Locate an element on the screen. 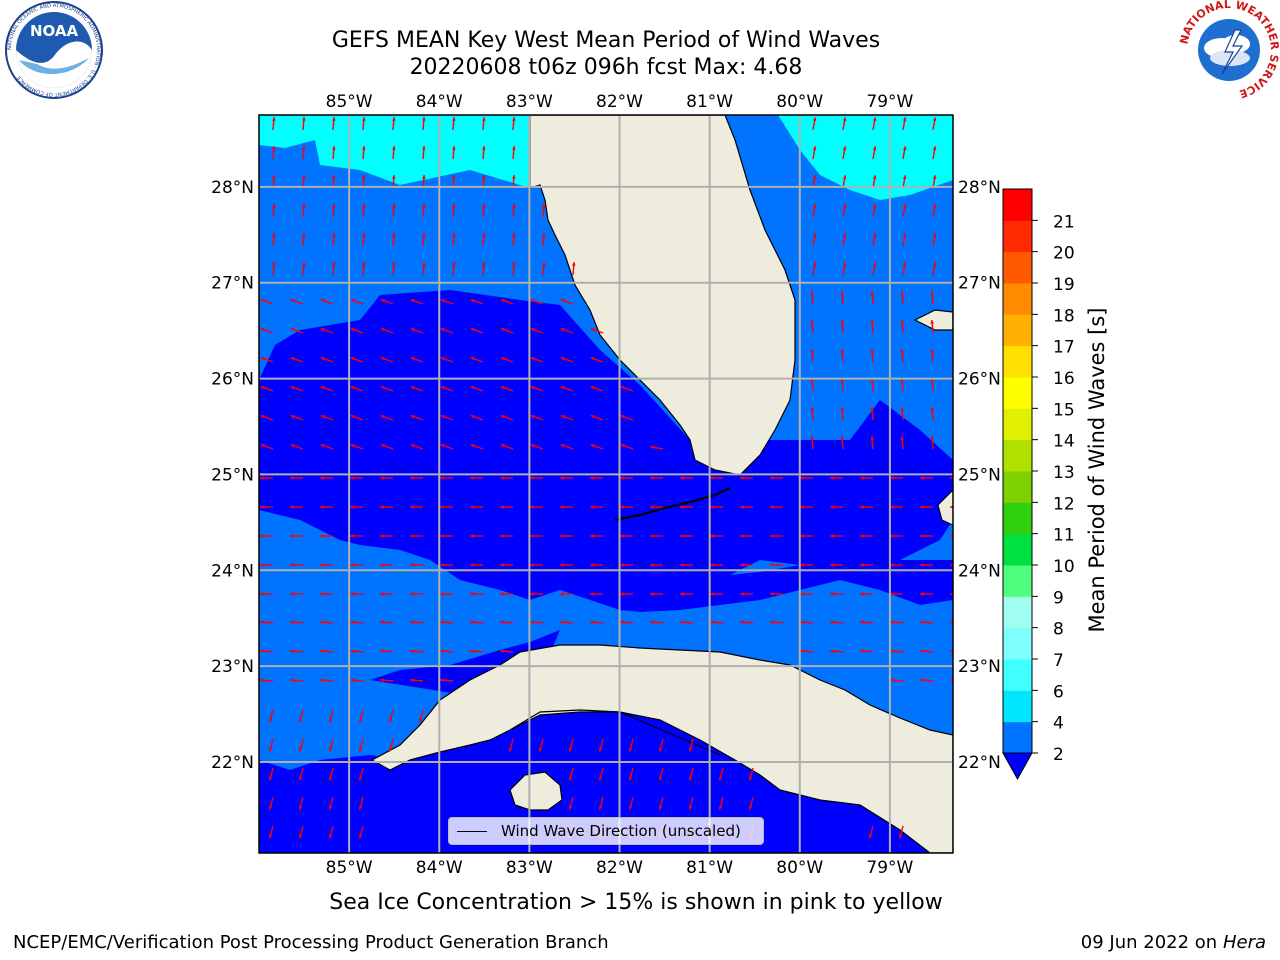 This screenshot has height=960, width=1280. lat-label-right: 25°N is located at coordinates (979, 475).